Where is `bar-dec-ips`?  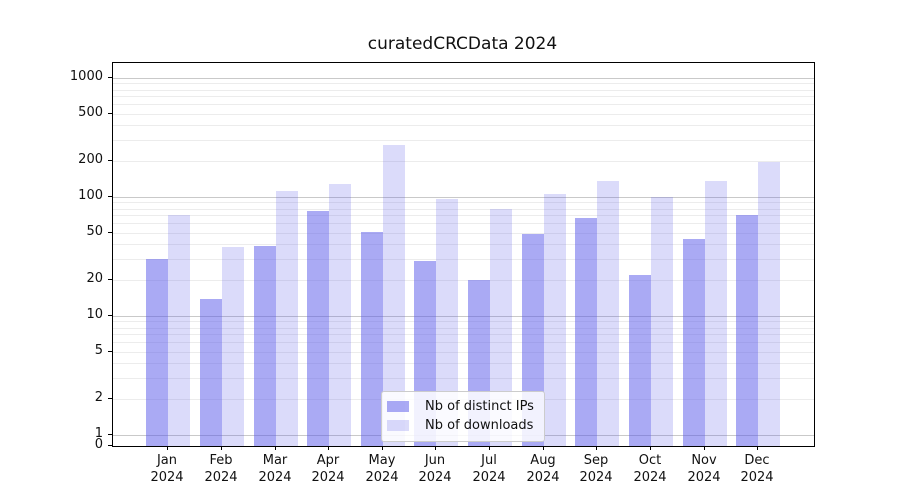
bar-dec-ips is located at coordinates (747, 330).